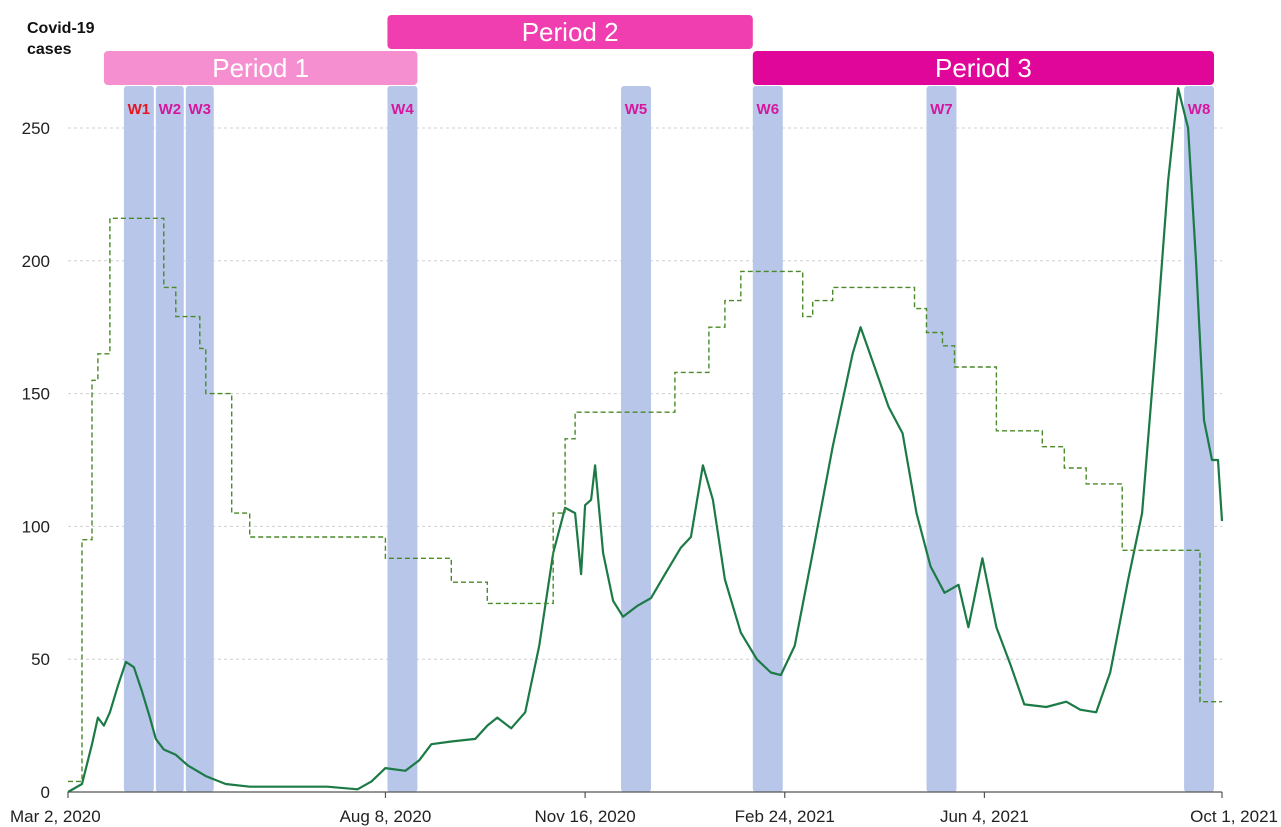 The height and width of the screenshot is (827, 1281). I want to click on y-tick-label: 250, so click(36, 128).